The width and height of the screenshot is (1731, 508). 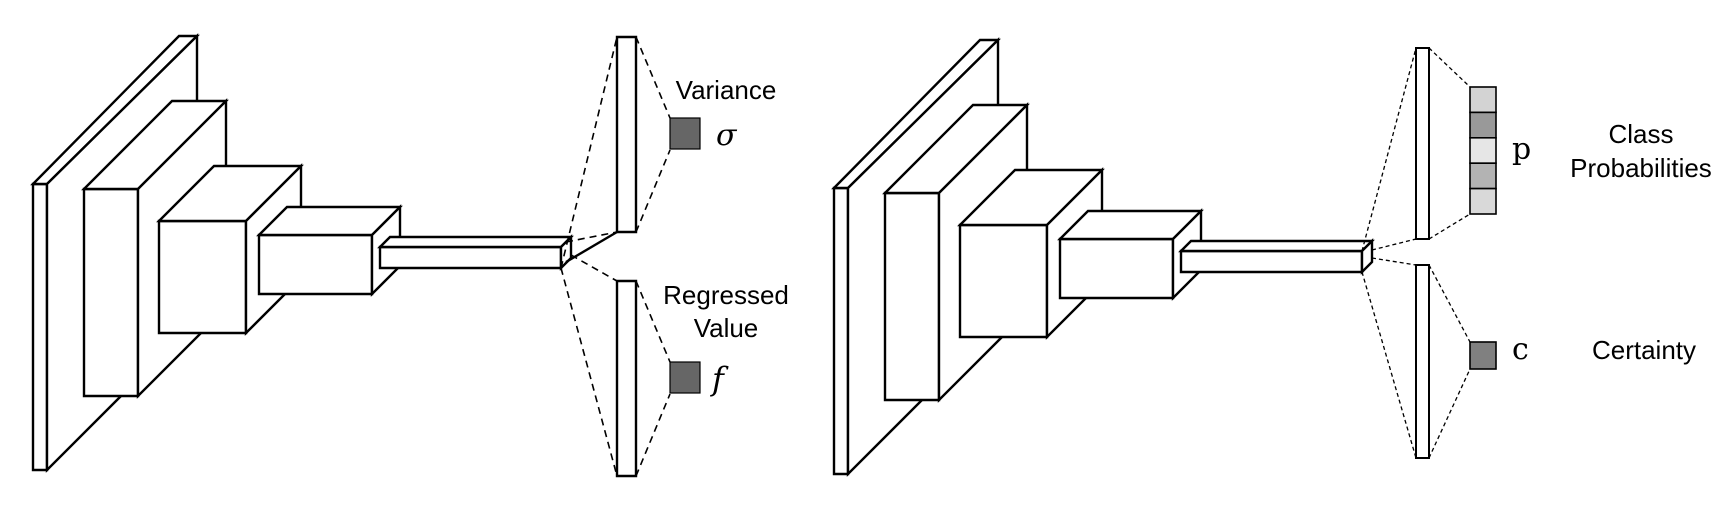 What do you see at coordinates (727, 135) in the screenshot?
I see `sigma-symbol: σ` at bounding box center [727, 135].